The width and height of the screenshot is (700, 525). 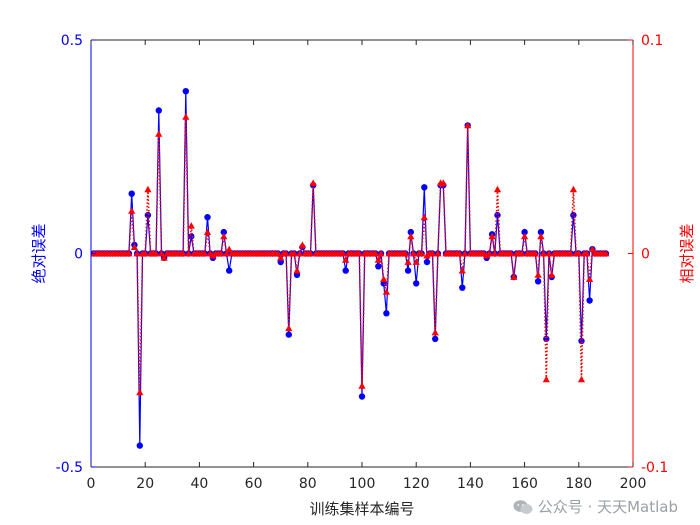 What do you see at coordinates (416, 484) in the screenshot?
I see `x-tick-label-120: 120` at bounding box center [416, 484].